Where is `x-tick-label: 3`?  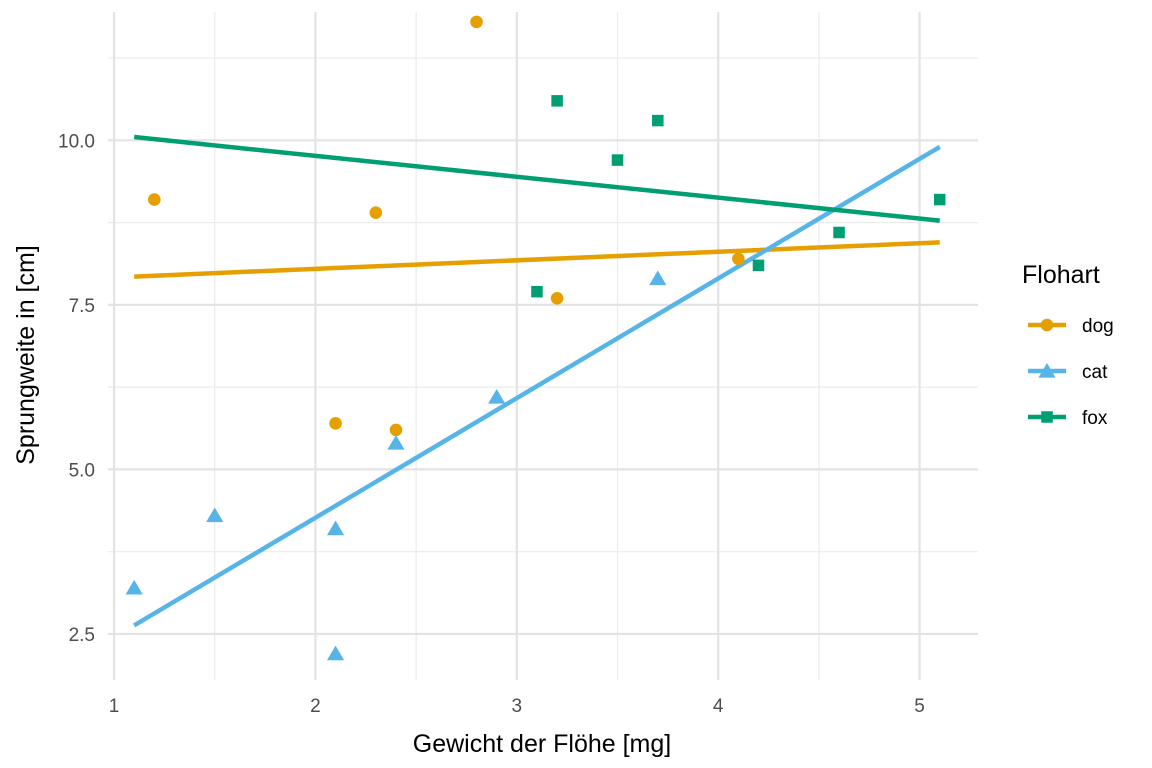 x-tick-label: 3 is located at coordinates (517, 706).